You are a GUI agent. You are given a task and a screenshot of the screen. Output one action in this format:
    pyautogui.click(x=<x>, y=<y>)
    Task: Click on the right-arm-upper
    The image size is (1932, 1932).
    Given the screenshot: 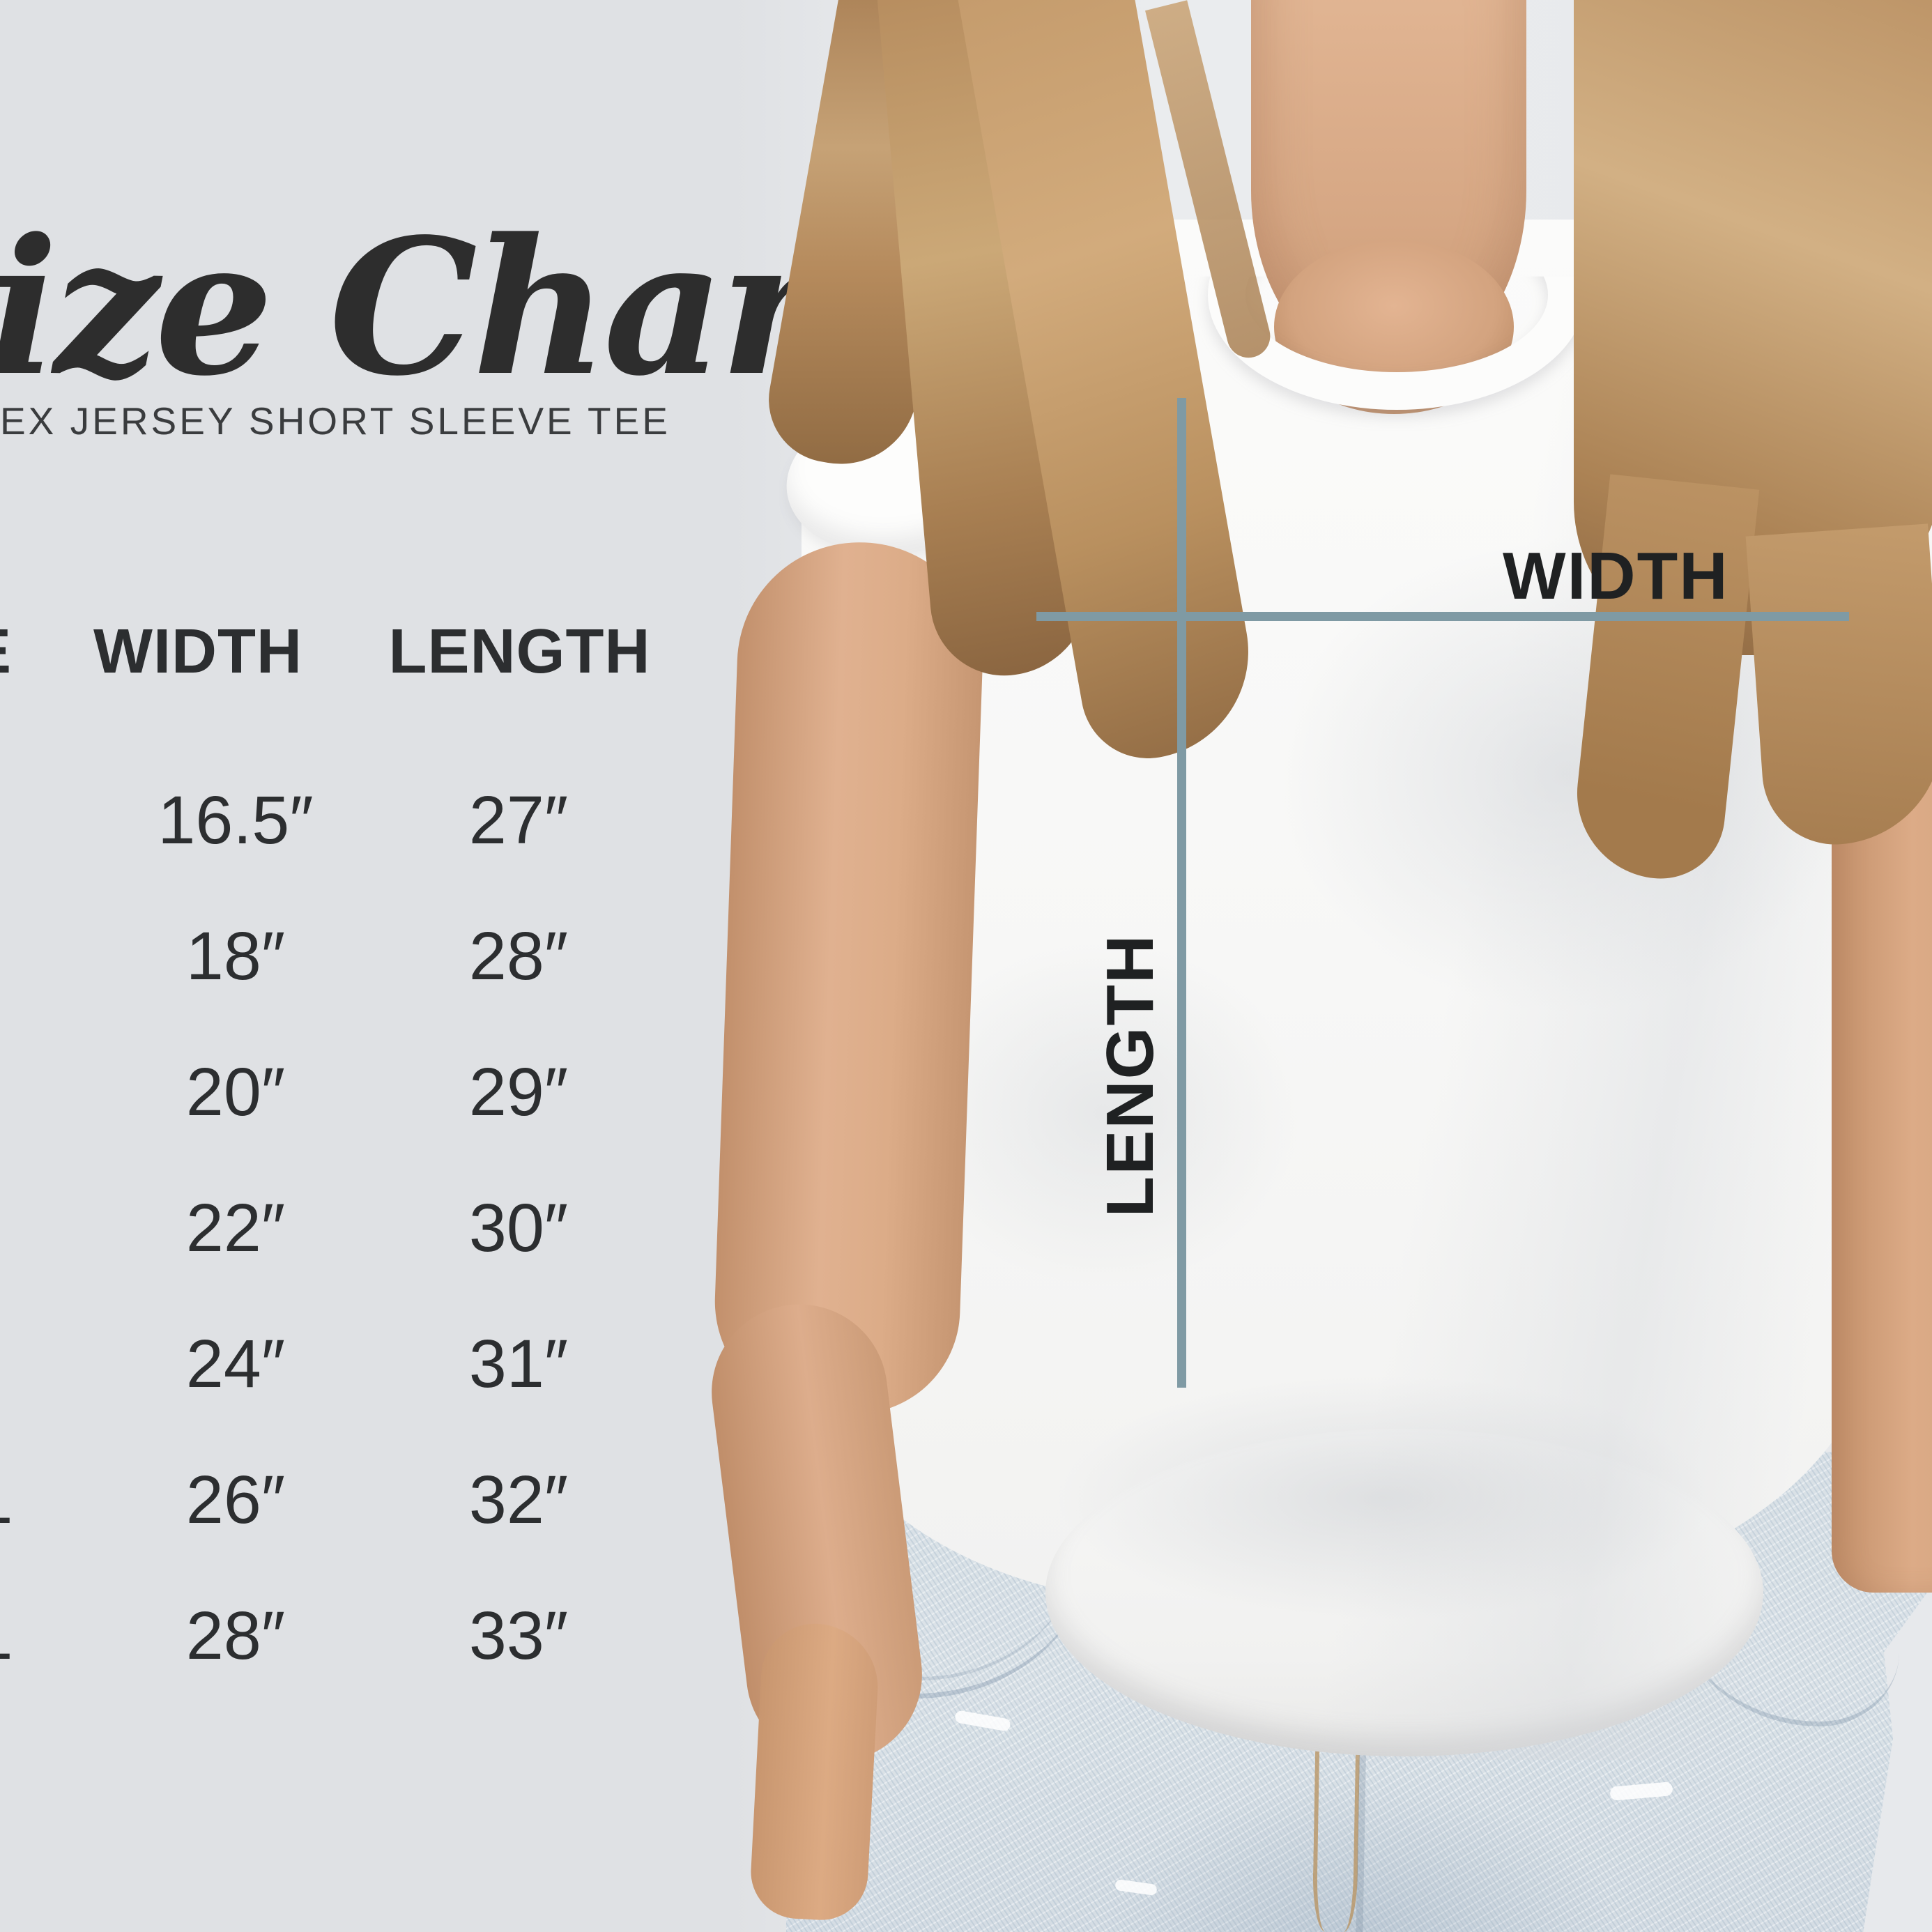 What is the action you would take?
    pyautogui.click(x=849, y=978)
    